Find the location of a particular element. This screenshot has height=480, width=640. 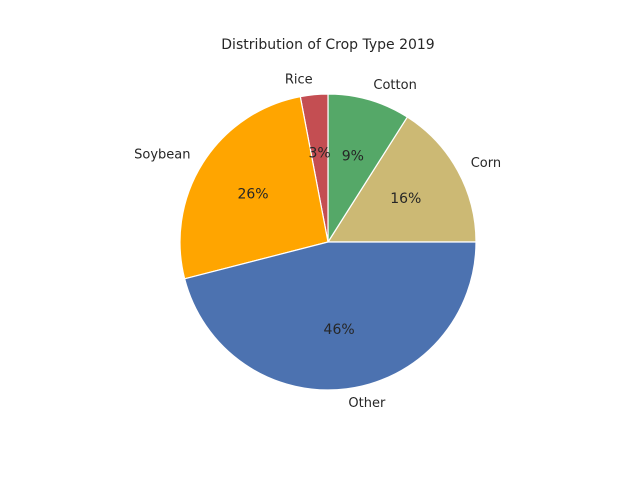

pie-category-label-soybean: Soybean is located at coordinates (162, 154).